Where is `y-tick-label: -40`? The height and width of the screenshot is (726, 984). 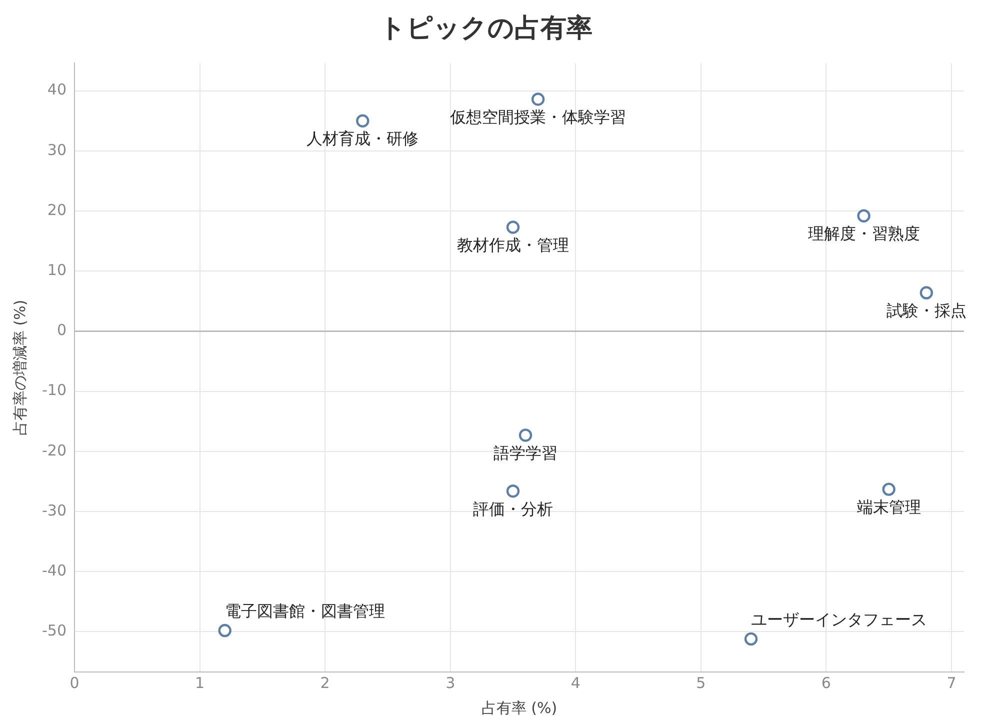 y-tick-label: -40 is located at coordinates (54, 571).